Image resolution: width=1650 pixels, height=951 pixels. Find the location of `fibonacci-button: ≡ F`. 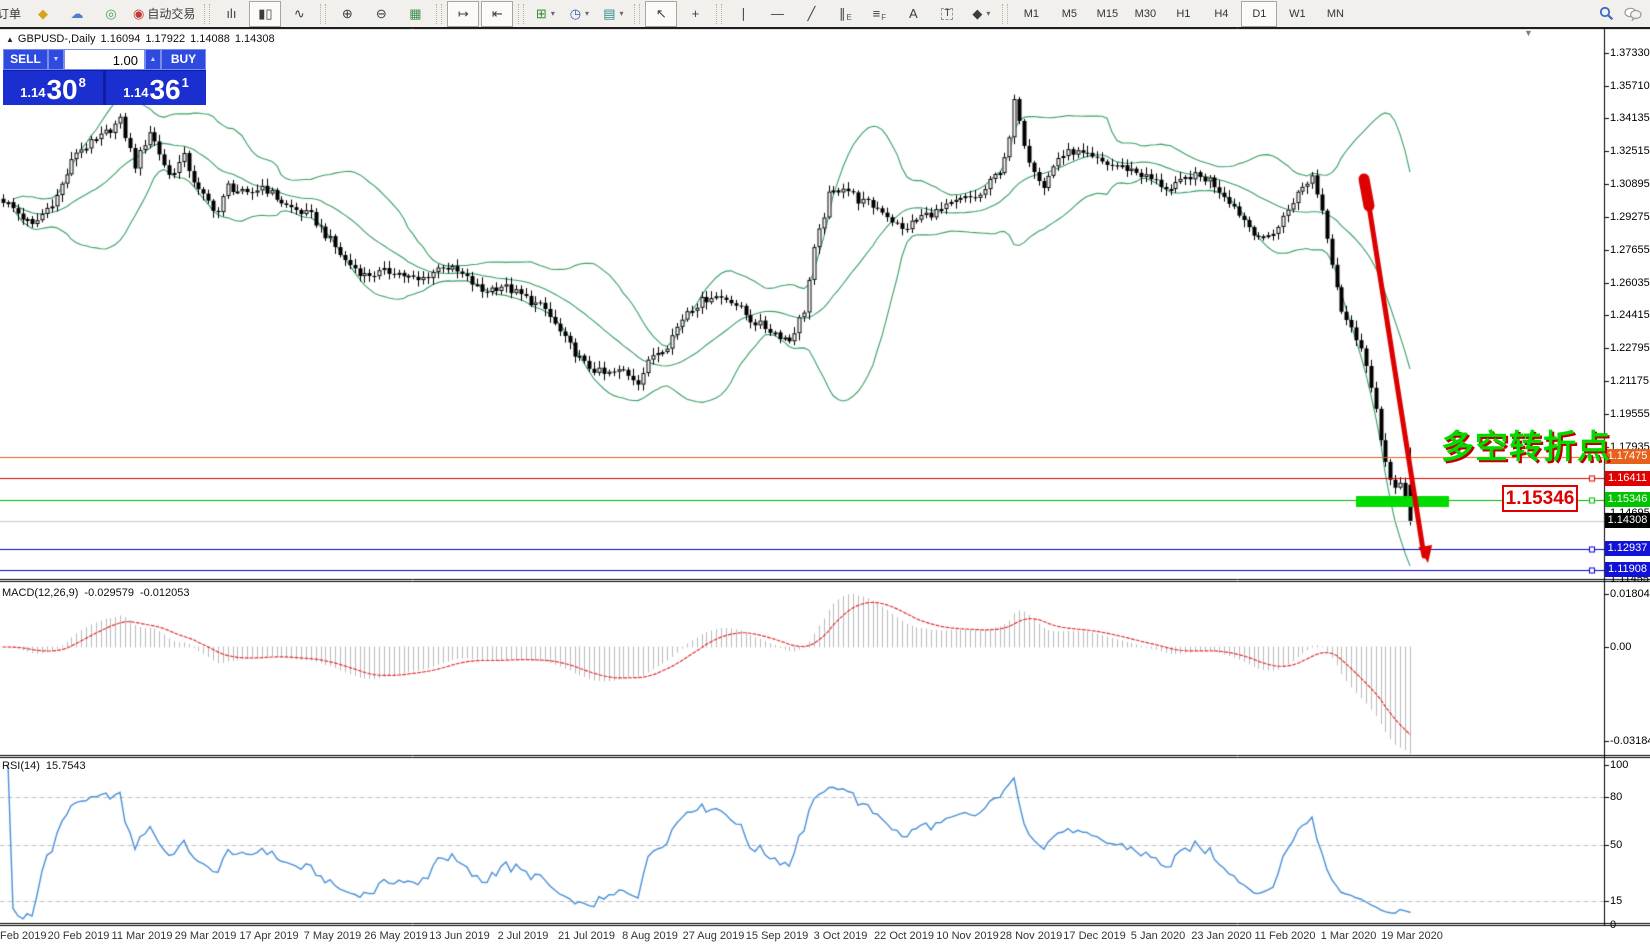

fibonacci-button: ≡ F is located at coordinates (879, 14).